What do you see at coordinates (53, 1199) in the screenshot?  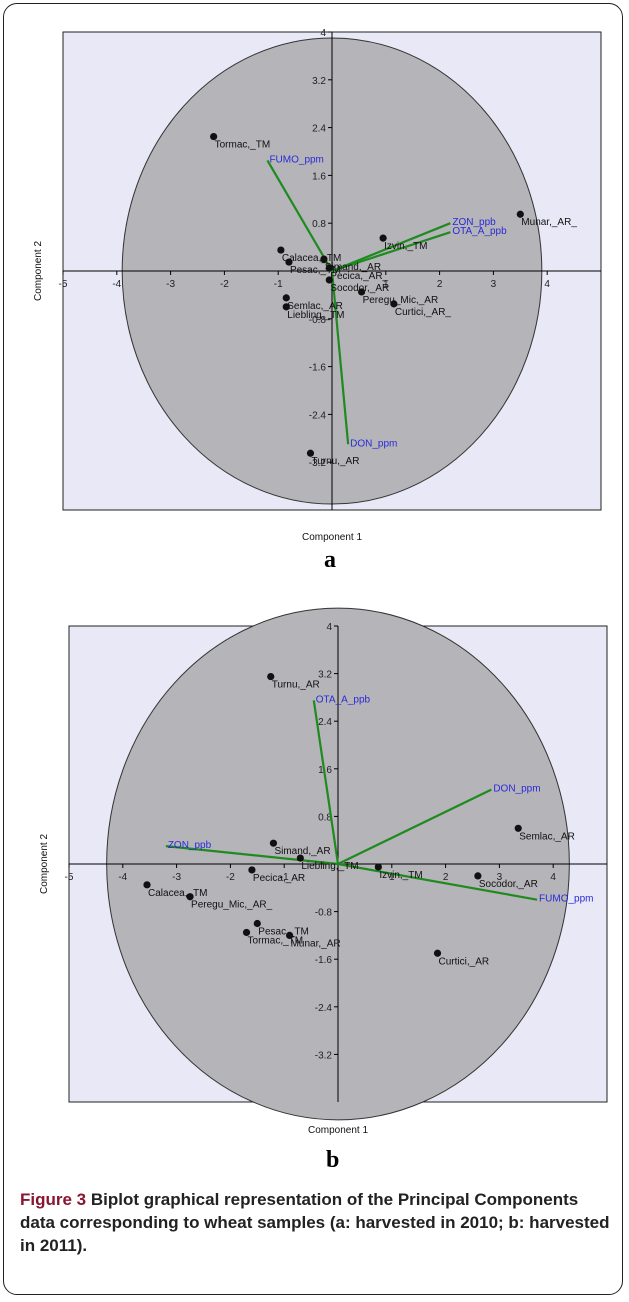 I see `figure-number: Figure 3` at bounding box center [53, 1199].